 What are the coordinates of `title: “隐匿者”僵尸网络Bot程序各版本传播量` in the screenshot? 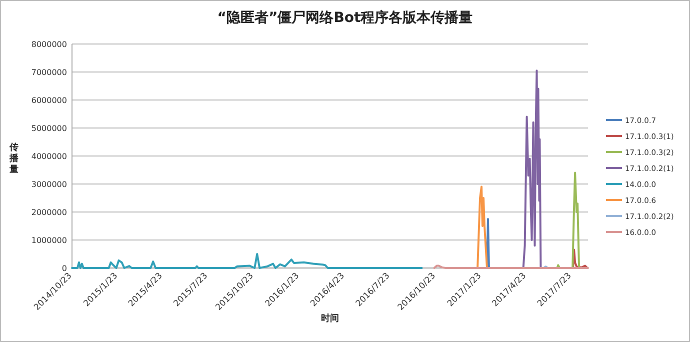 It's located at (345, 18).